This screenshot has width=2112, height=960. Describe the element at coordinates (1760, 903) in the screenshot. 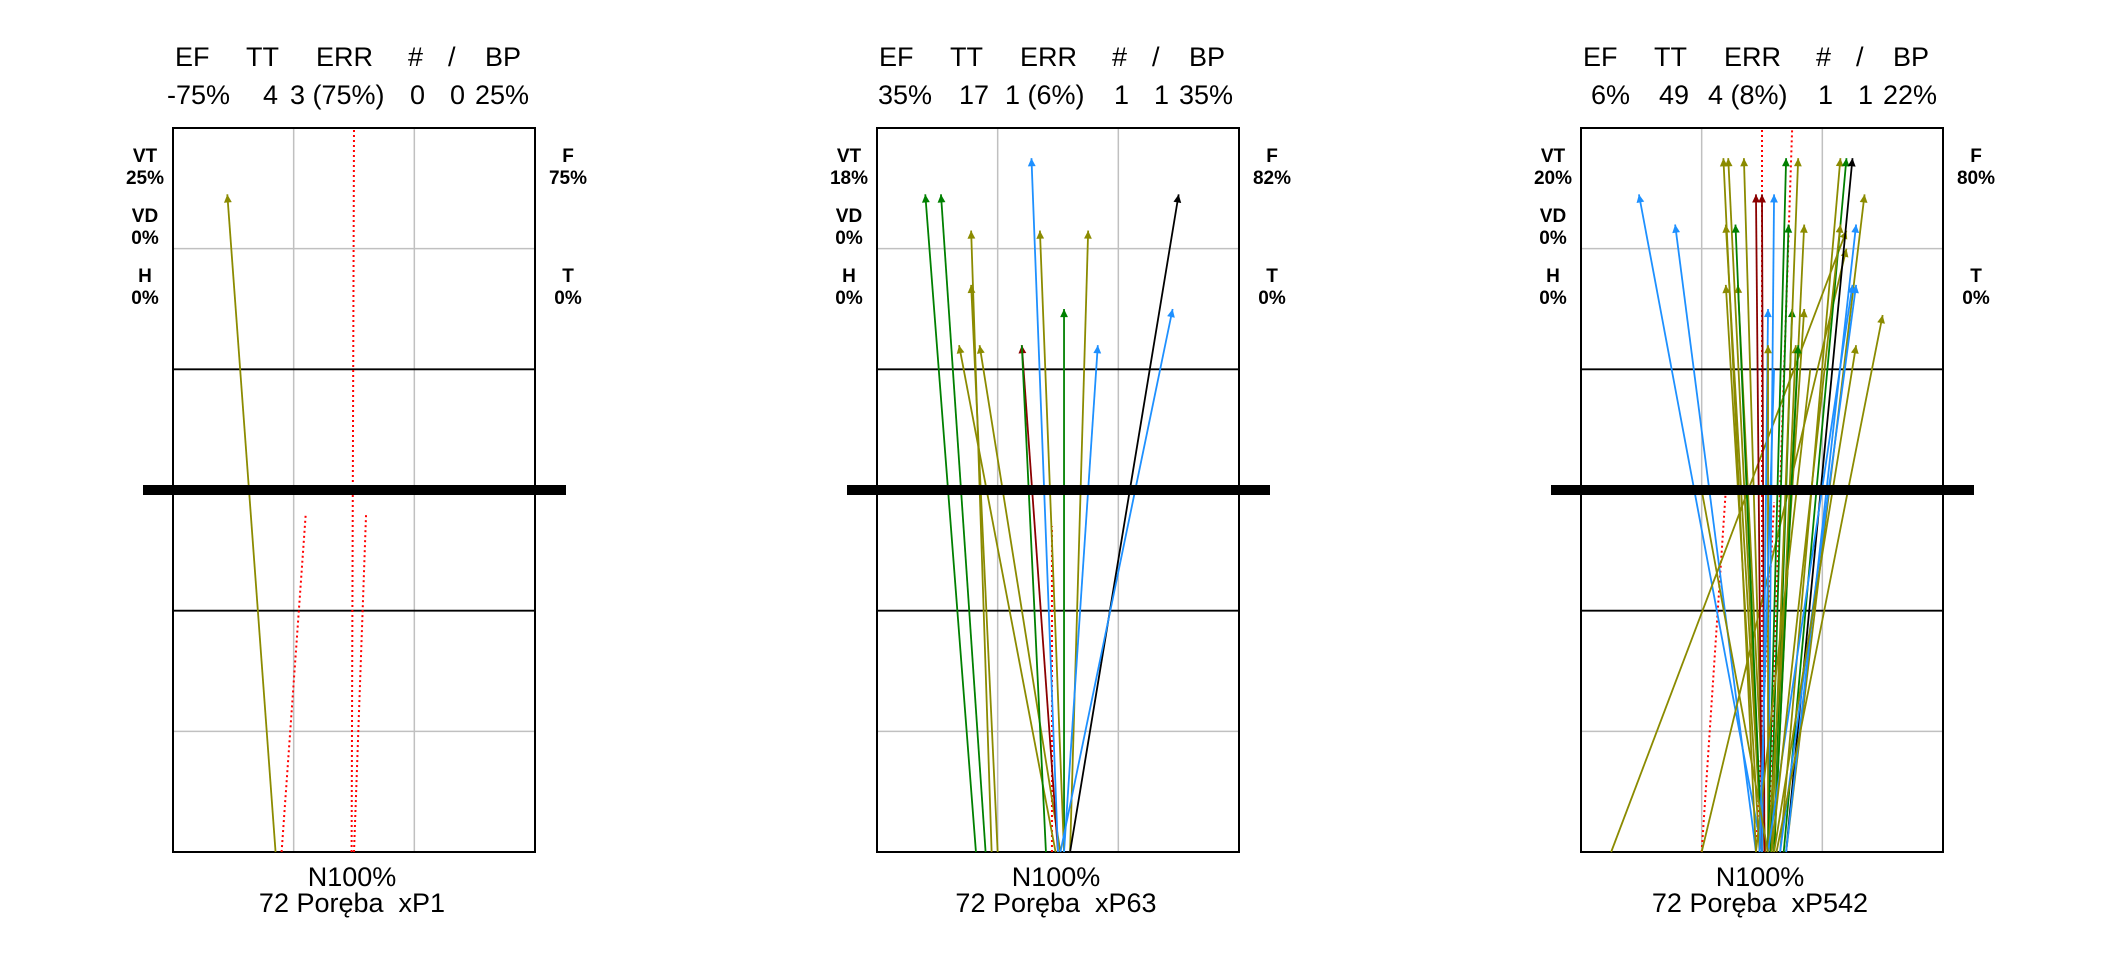

I see `footer-line-2: 72 Poręba xP542` at that location.